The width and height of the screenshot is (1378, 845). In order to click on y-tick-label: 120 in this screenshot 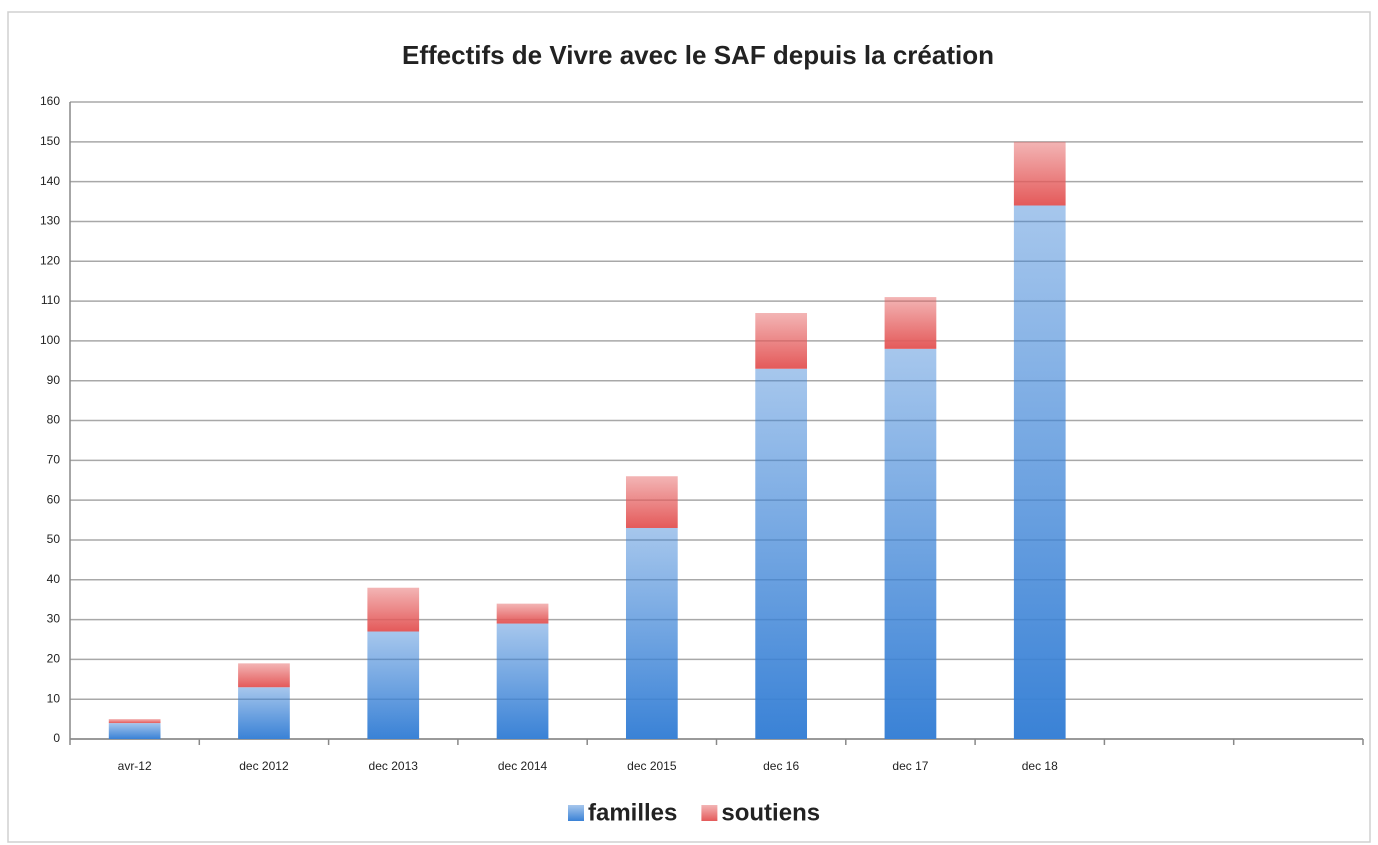, I will do `click(50, 260)`.